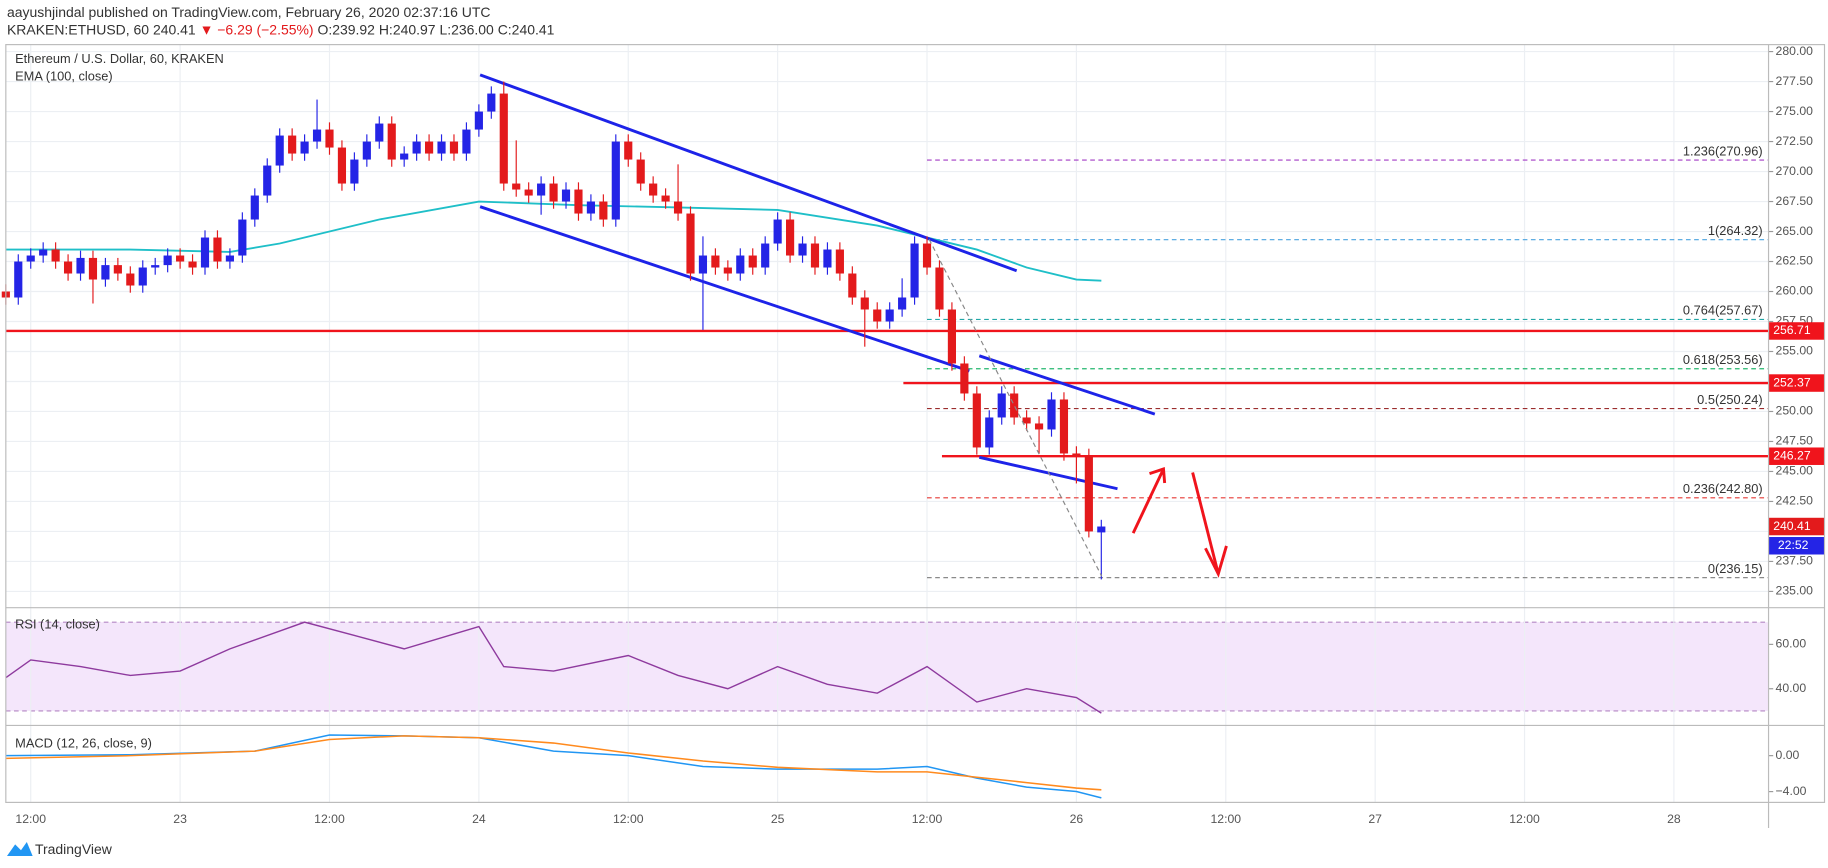  Describe the element at coordinates (1795, 441) in the screenshot. I see `y-tick-label: 247.50` at that location.